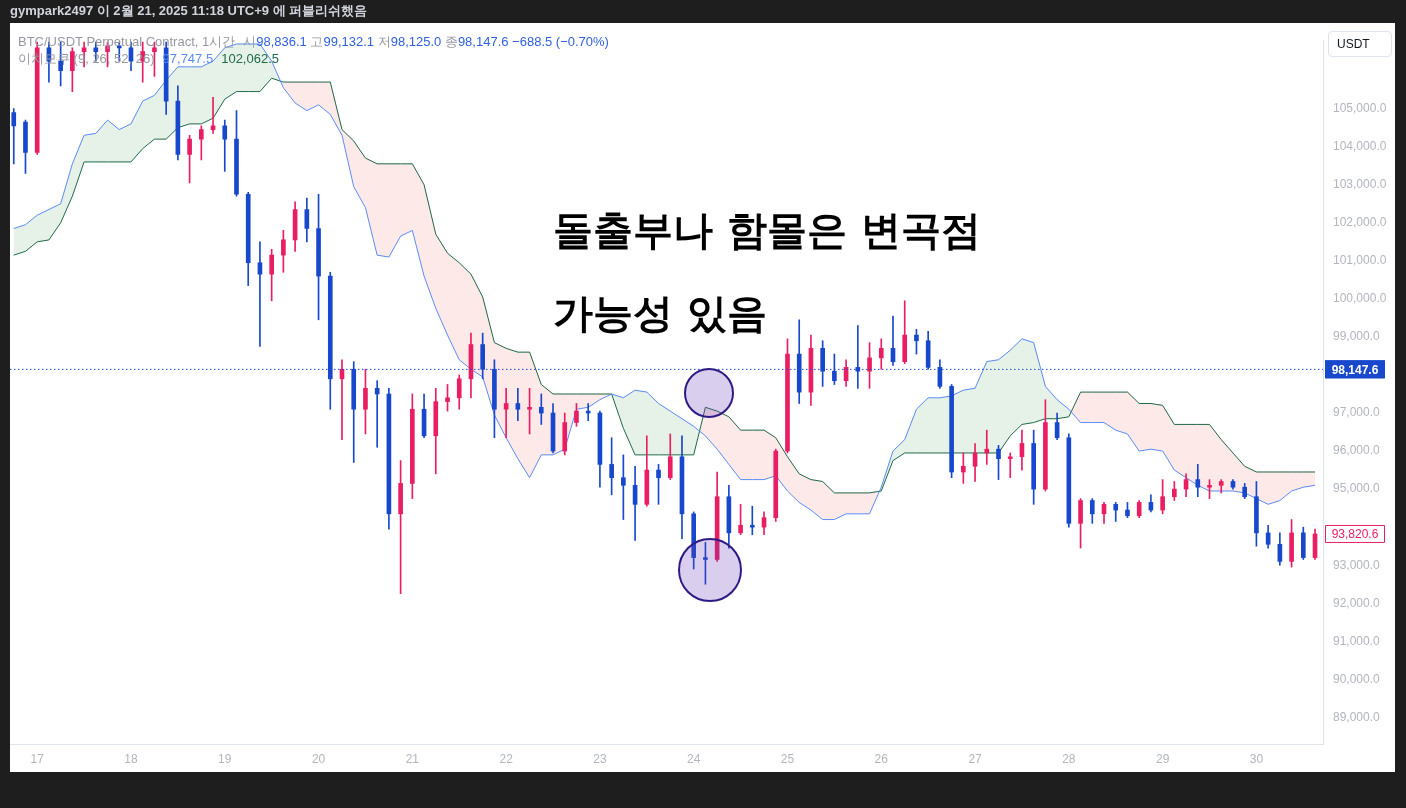 Image resolution: width=1406 pixels, height=808 pixels. What do you see at coordinates (189, 11) in the screenshot?
I see `chart-title: gympark2497 이 2월 21, 2025 11:18 UTC+9 에 퍼블리쉬했음` at bounding box center [189, 11].